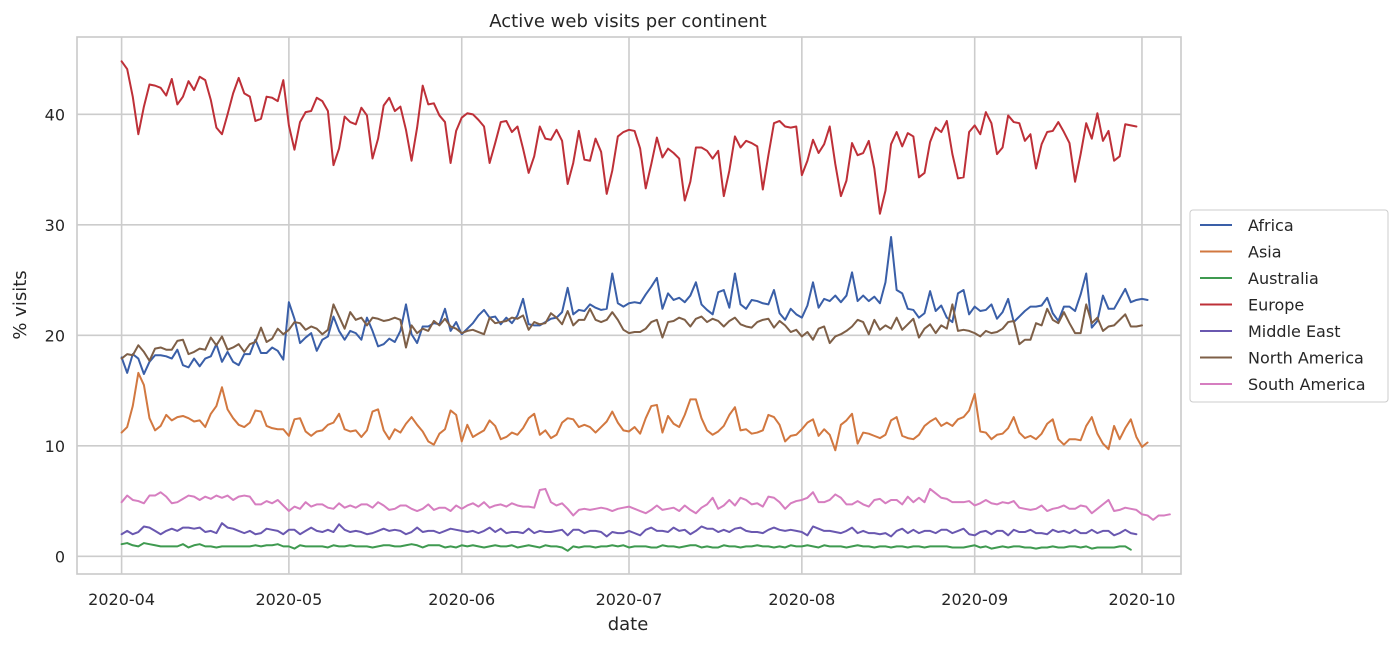  What do you see at coordinates (288, 599) in the screenshot?
I see `x-tick-label: 2020-05` at bounding box center [288, 599].